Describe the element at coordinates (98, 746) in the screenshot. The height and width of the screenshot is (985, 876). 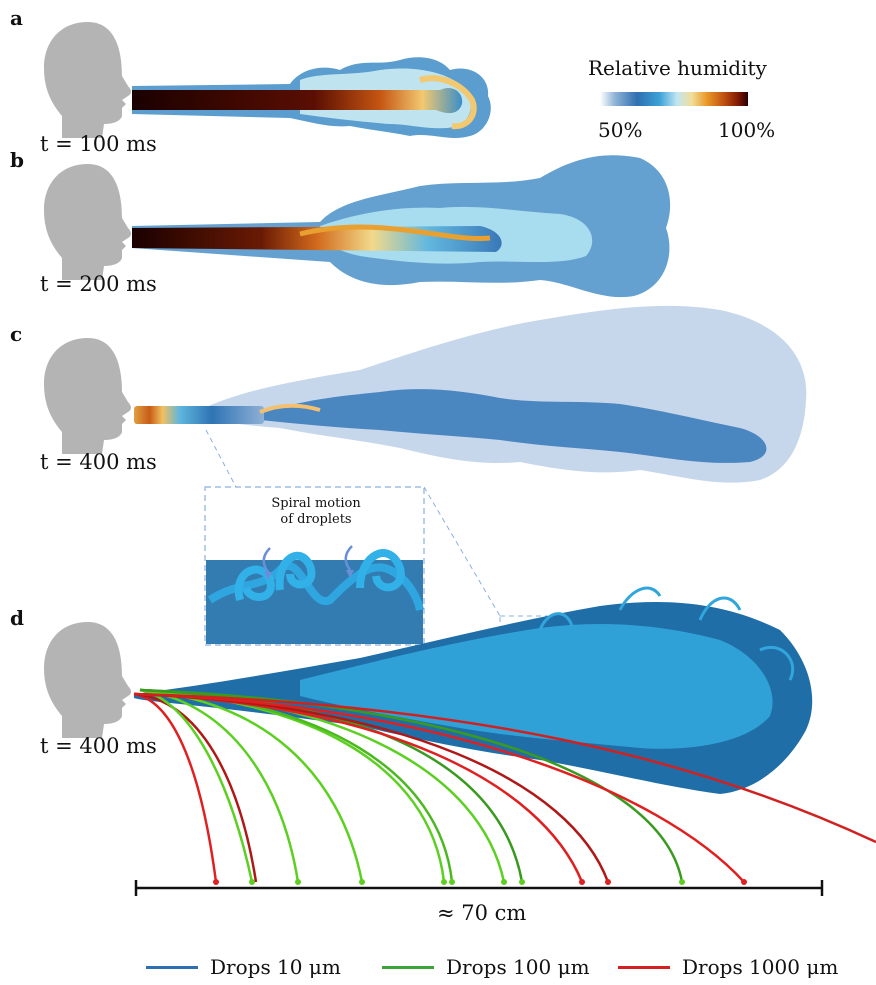
I see `time-label-d: t = 400 ms` at that location.